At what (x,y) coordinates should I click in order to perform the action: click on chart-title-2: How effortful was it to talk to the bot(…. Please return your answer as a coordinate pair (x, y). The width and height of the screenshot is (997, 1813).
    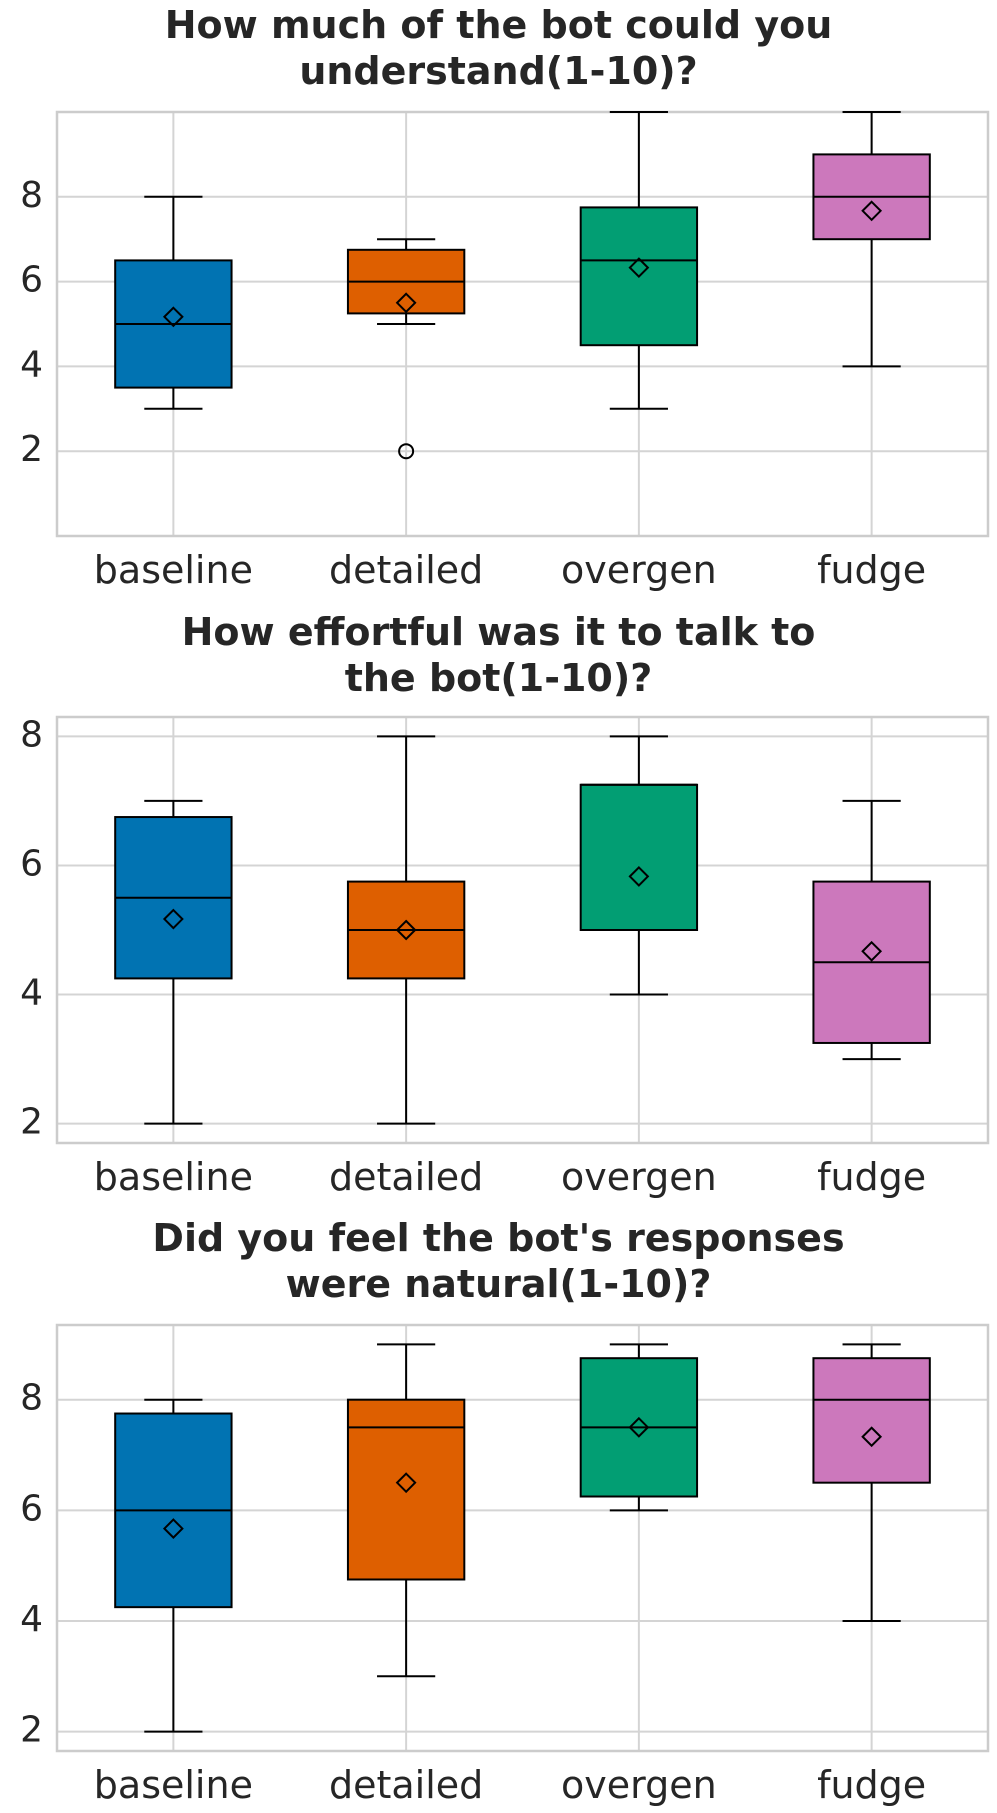
    Looking at the image, I should click on (498, 655).